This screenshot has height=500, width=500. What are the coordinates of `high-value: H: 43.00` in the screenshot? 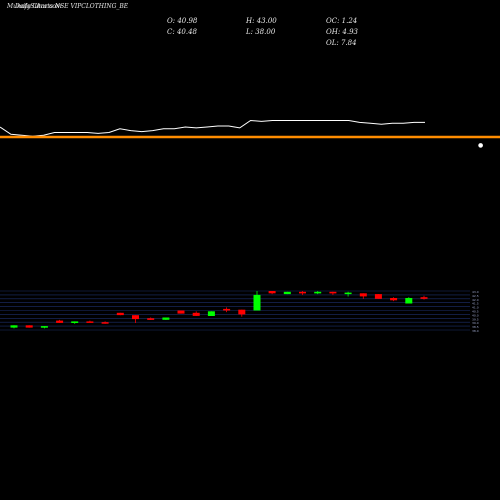 It's located at (261, 21).